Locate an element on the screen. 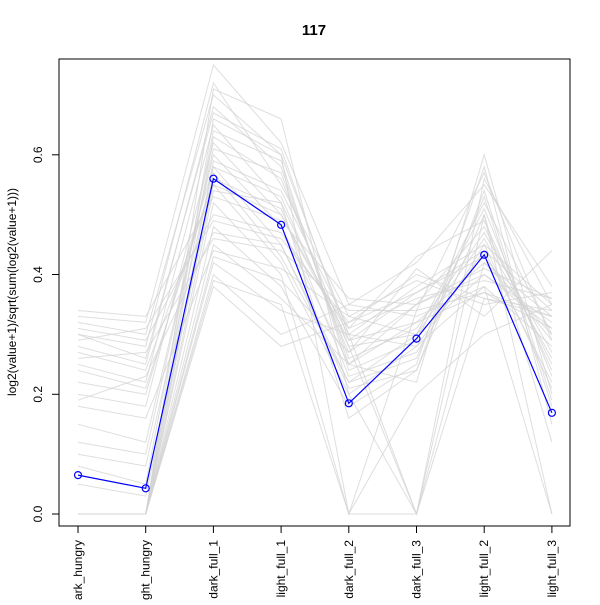  x-tick-label: dark_full_2 is located at coordinates (349, 569).